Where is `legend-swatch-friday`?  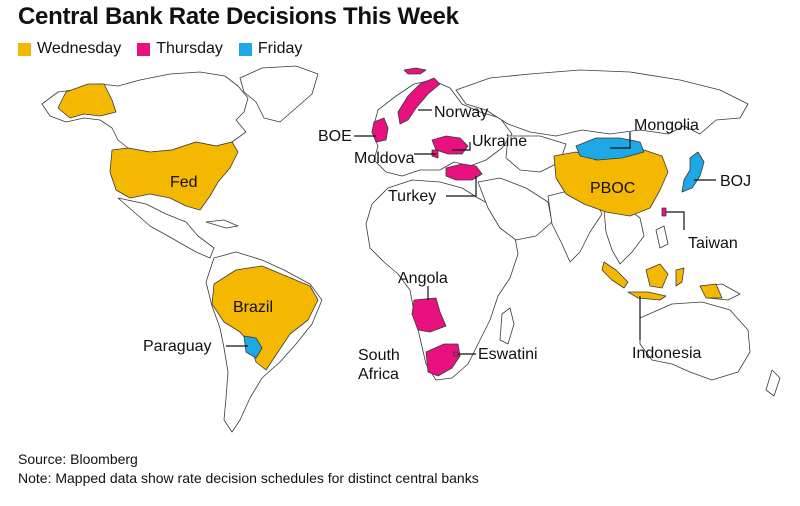
legend-swatch-friday is located at coordinates (245, 49).